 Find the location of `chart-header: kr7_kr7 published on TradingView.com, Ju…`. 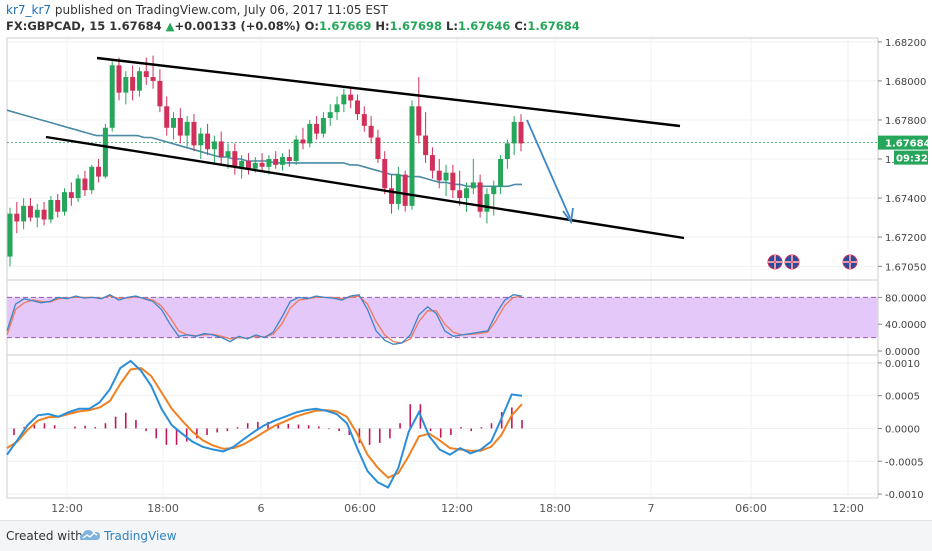

chart-header: kr7_kr7 published on TradingView.com, Ju… is located at coordinates (466, 19).